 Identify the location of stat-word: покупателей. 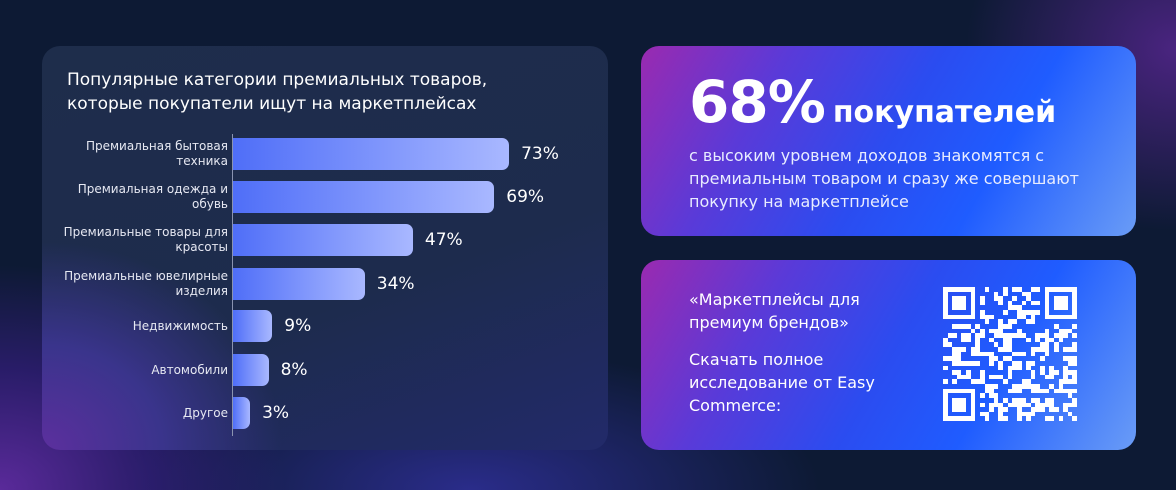
(944, 112).